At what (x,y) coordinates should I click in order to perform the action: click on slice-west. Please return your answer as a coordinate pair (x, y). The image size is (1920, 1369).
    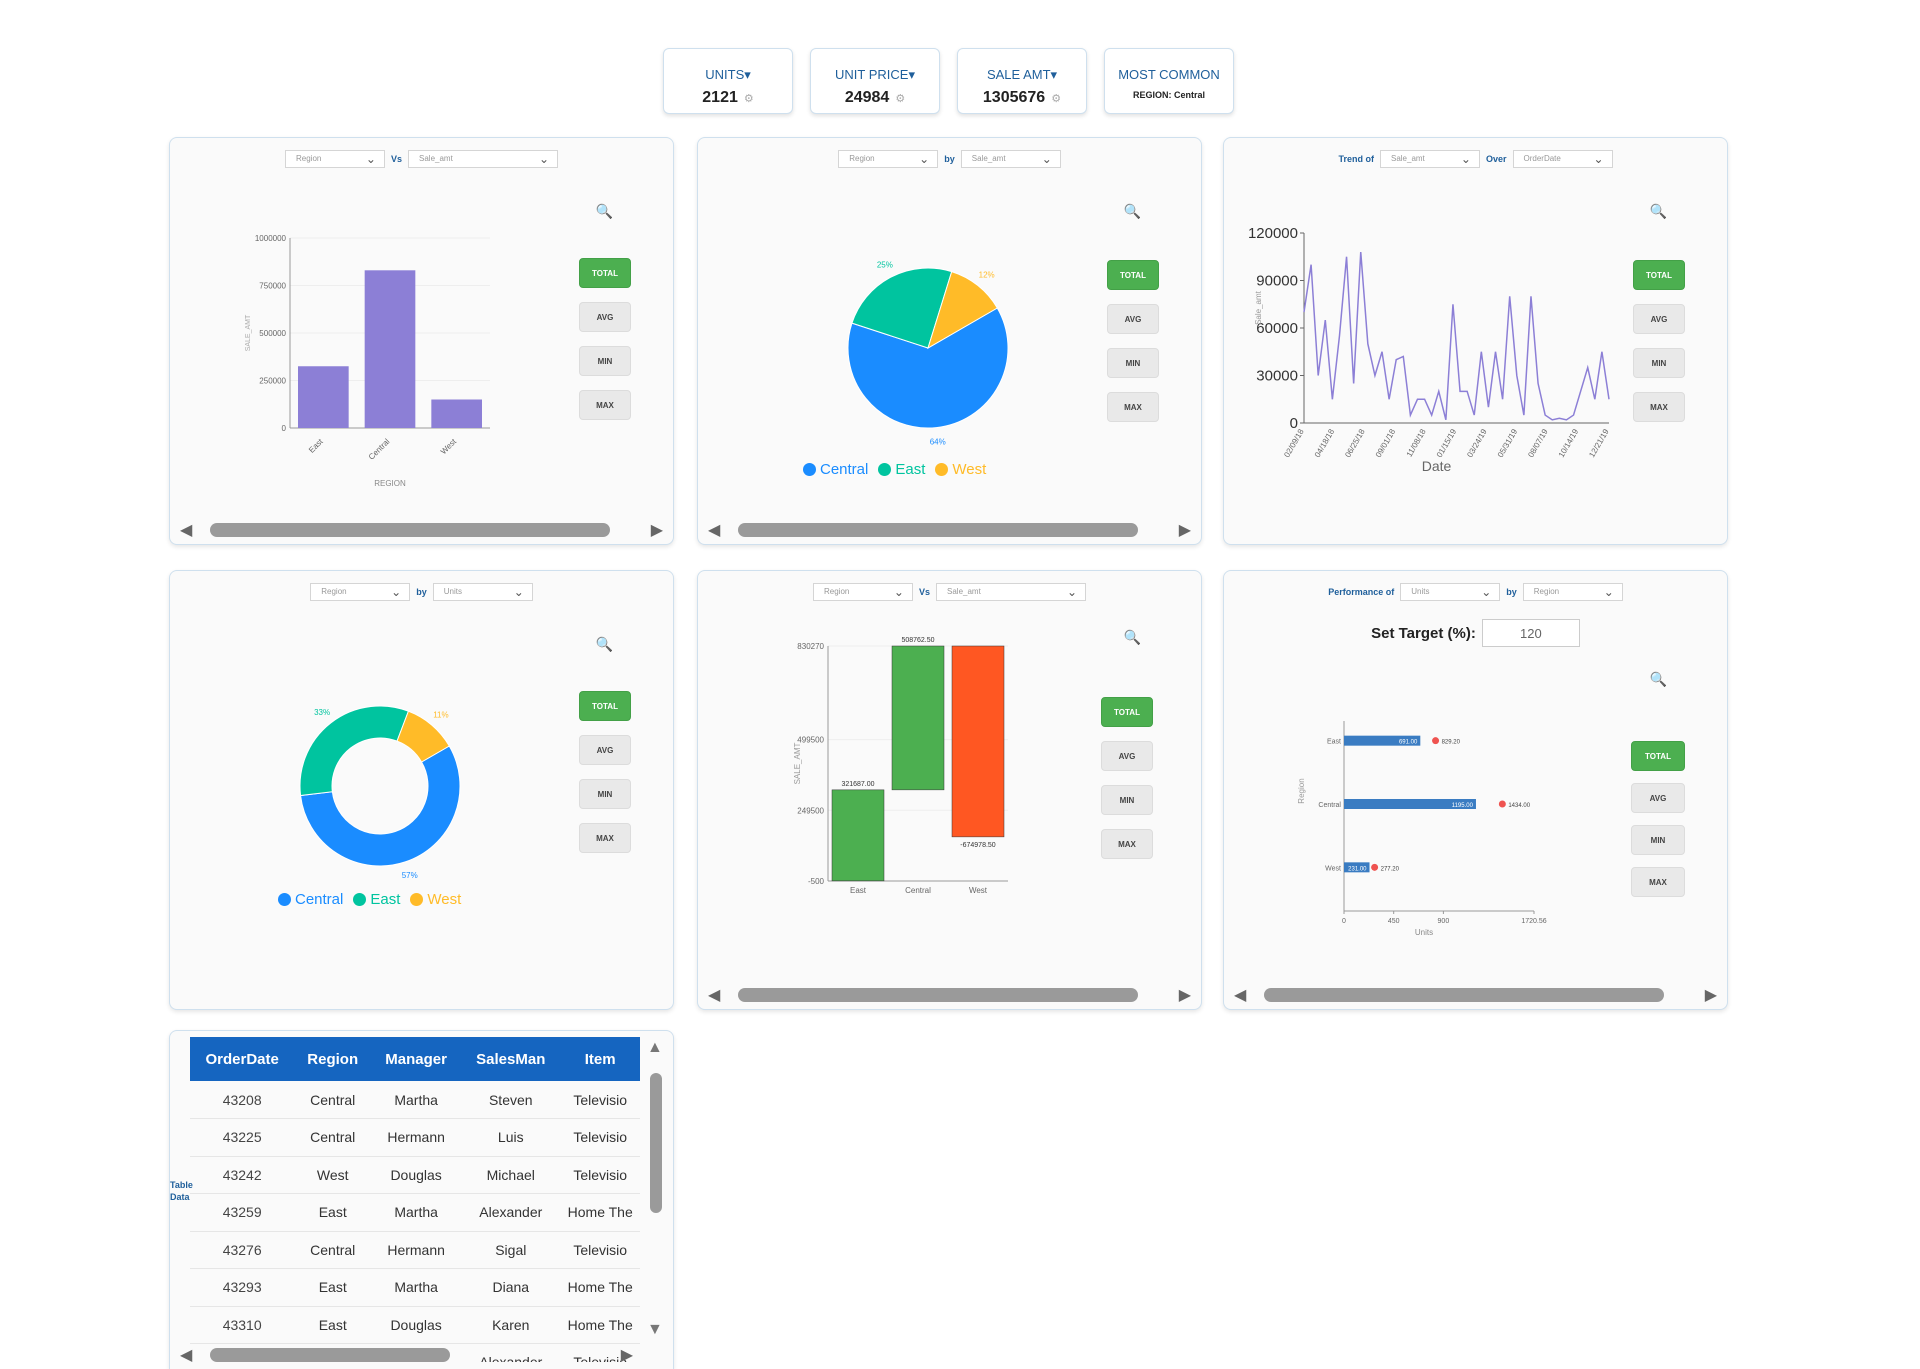
    Looking at the image, I should click on (423, 736).